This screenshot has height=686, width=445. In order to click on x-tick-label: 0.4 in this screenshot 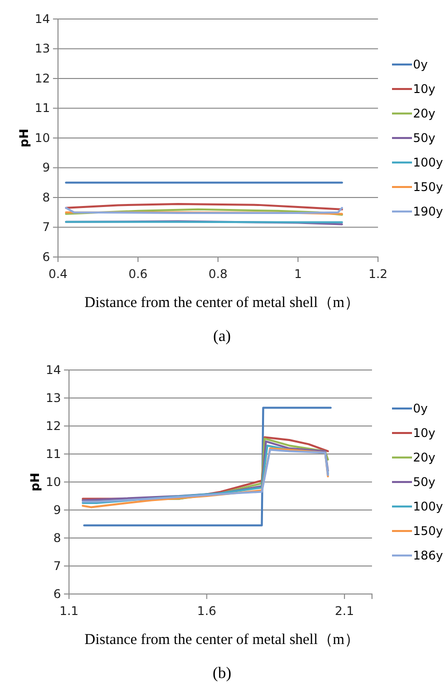, I will do `click(58, 274)`.